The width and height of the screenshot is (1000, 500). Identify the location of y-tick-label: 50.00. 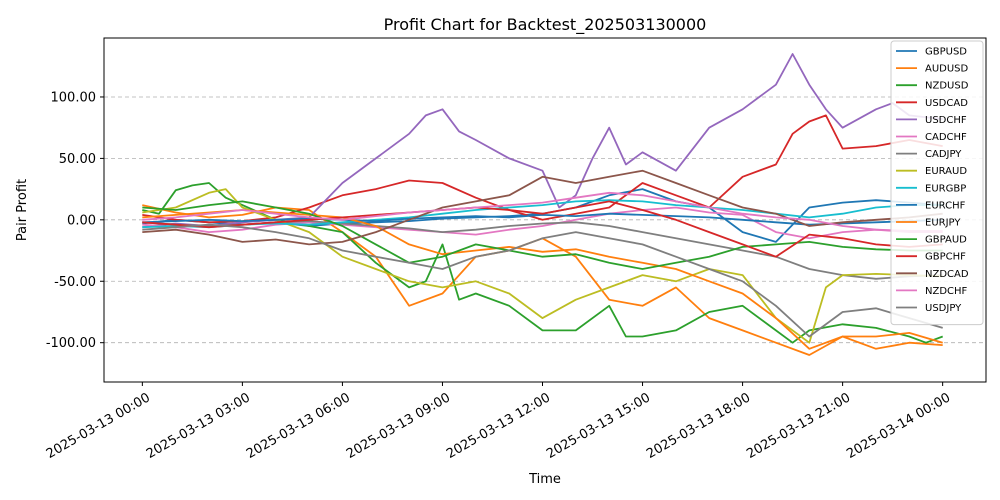
(77, 159).